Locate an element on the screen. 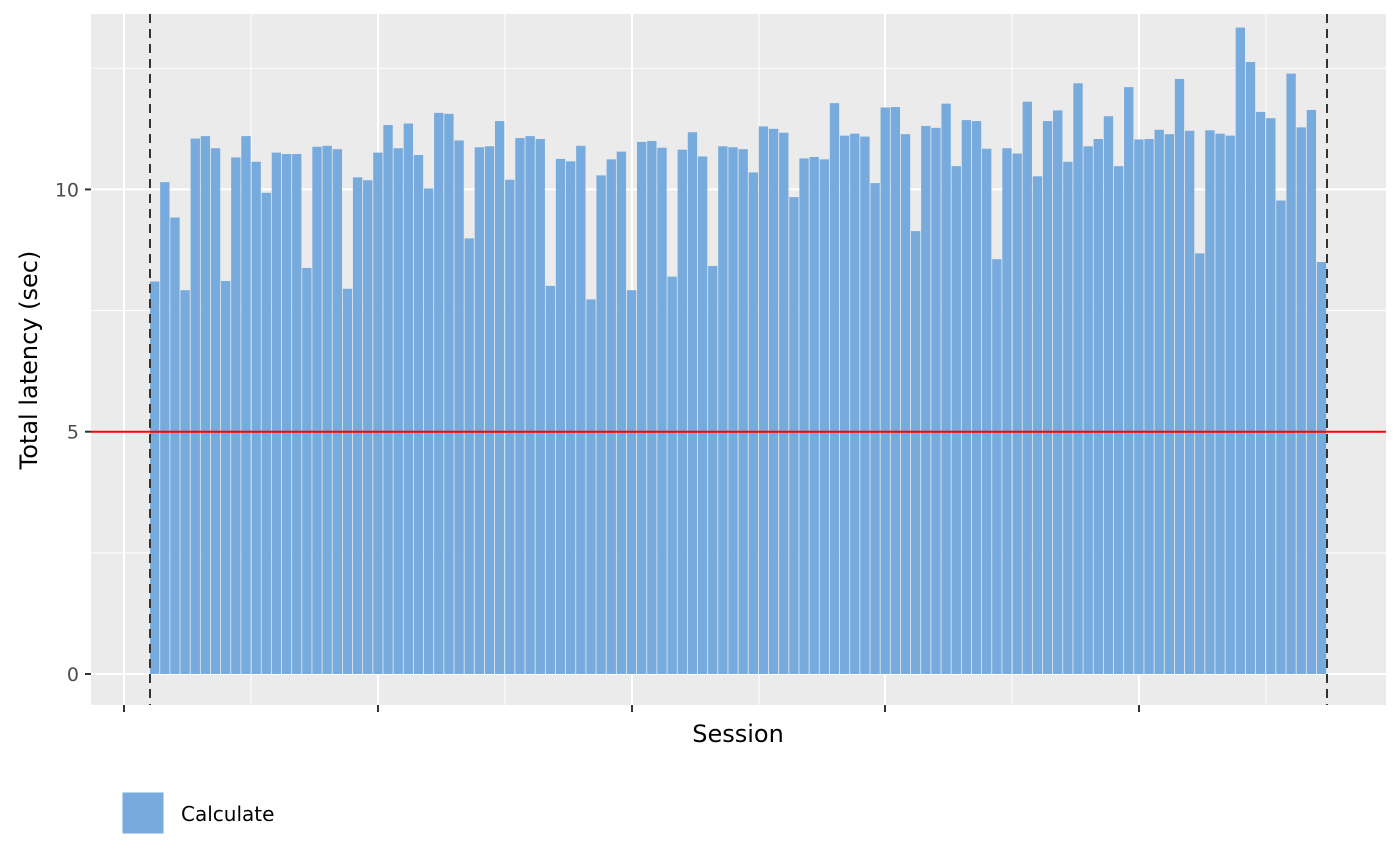  y-tick-label: 0 is located at coordinates (73, 675).